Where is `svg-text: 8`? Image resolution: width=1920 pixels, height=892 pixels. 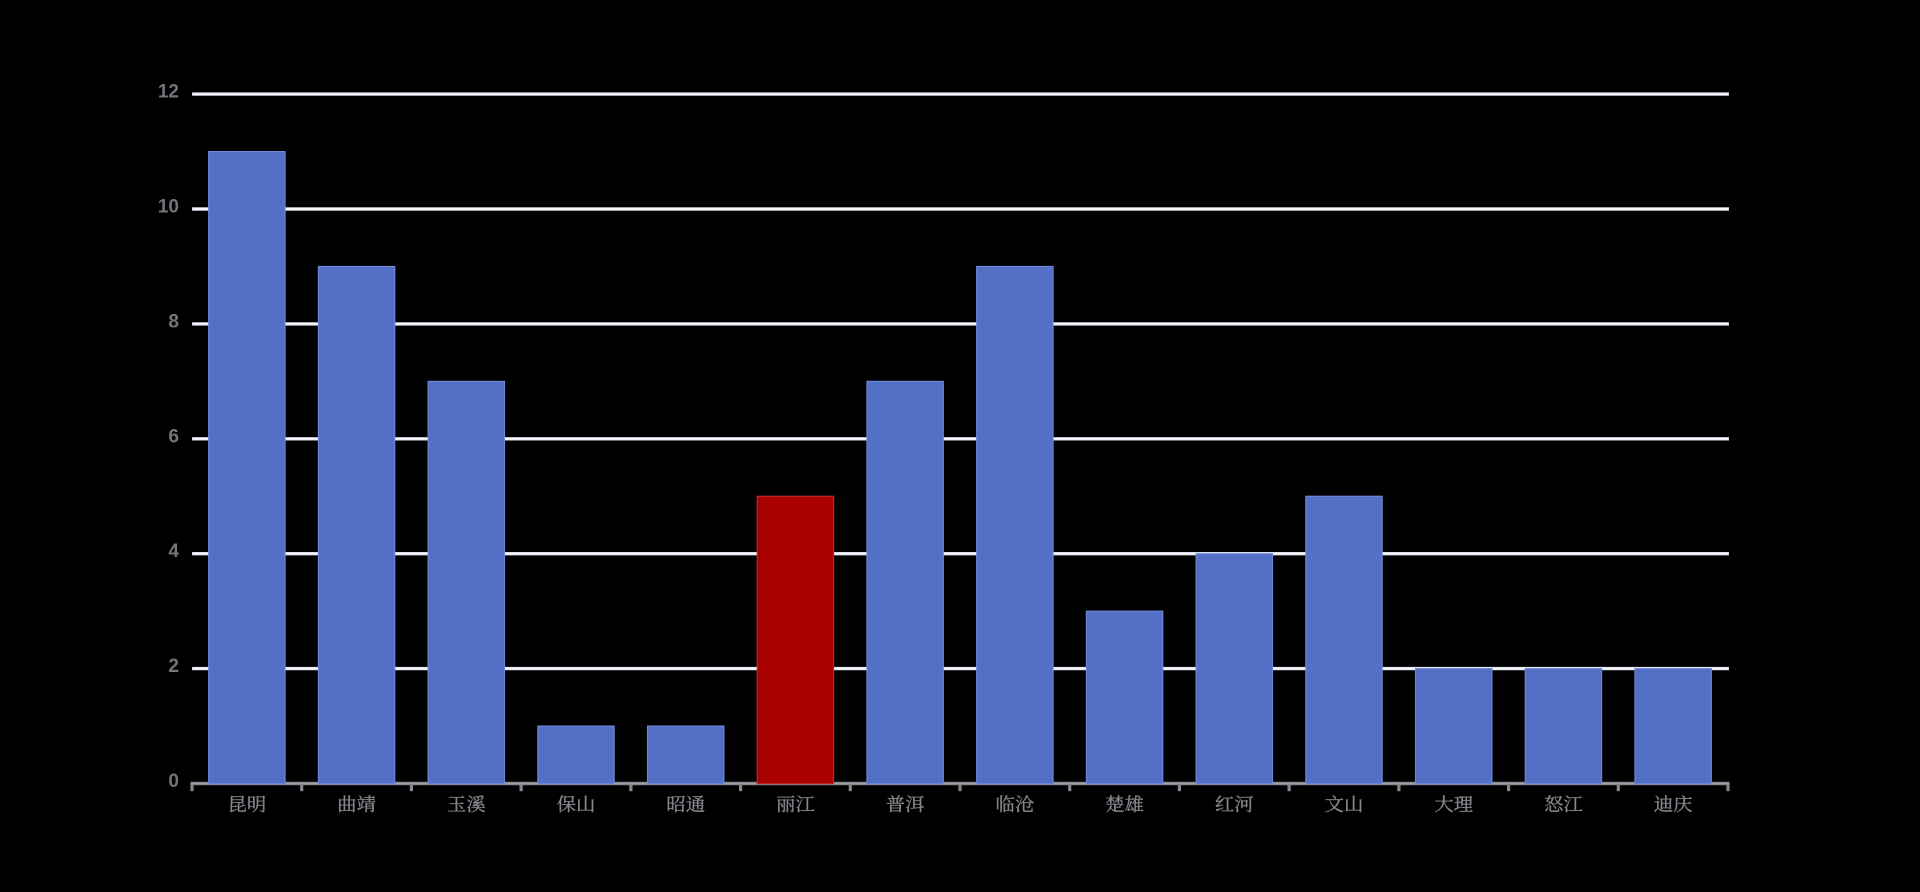
svg-text: 8 is located at coordinates (173, 321).